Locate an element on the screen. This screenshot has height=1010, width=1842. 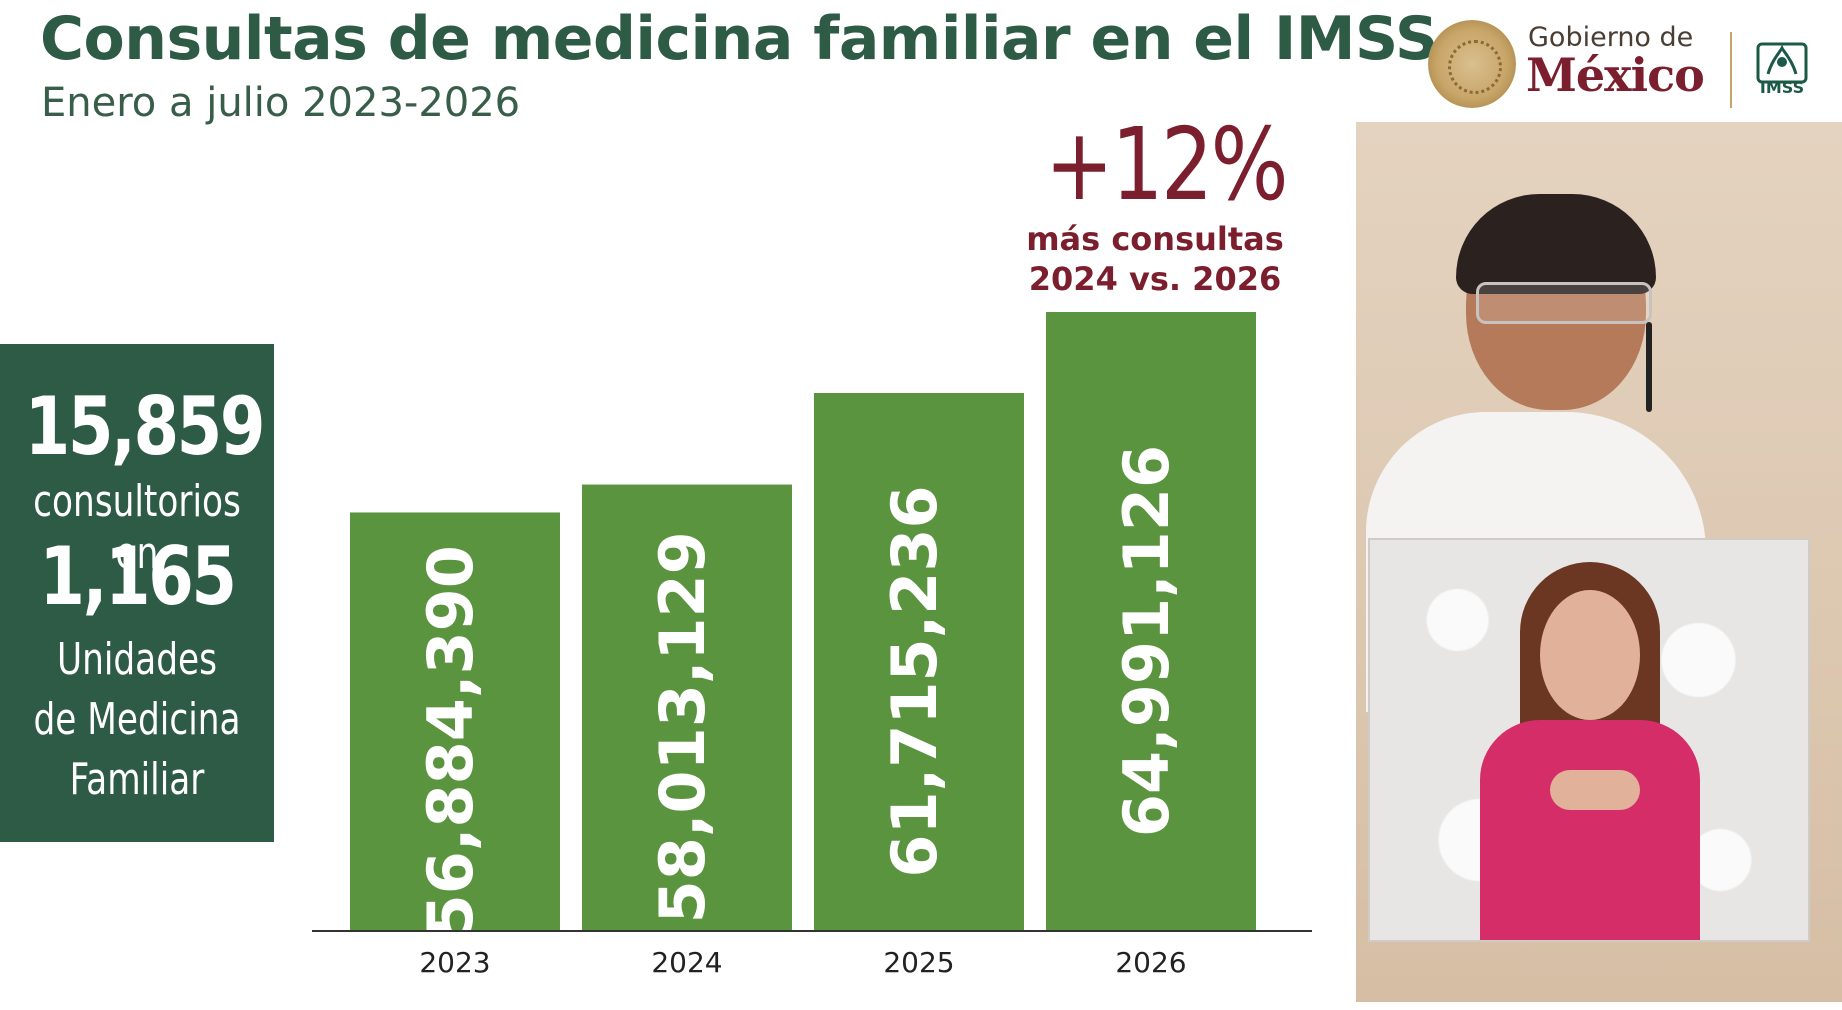
growth-percent: +12% is located at coordinates (1167, 164).